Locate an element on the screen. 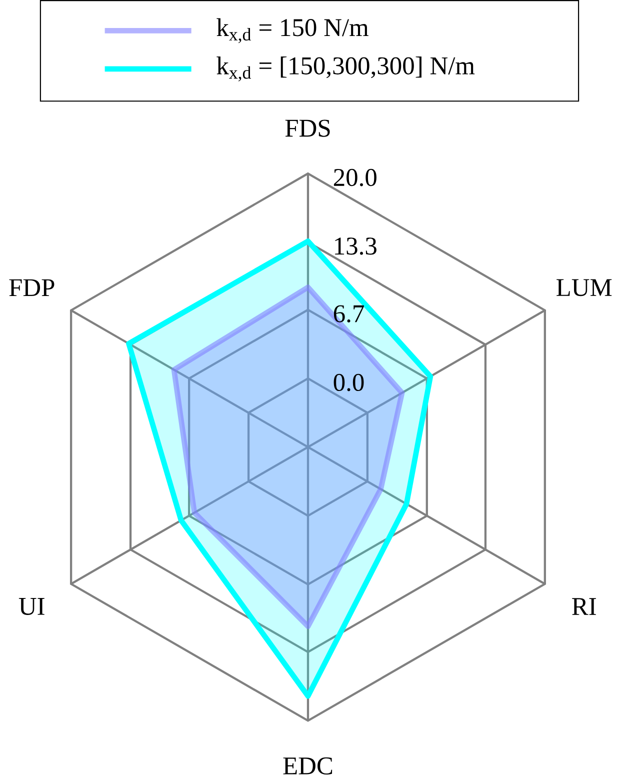 The width and height of the screenshot is (621, 783). spoke-label: RI is located at coordinates (584, 606).